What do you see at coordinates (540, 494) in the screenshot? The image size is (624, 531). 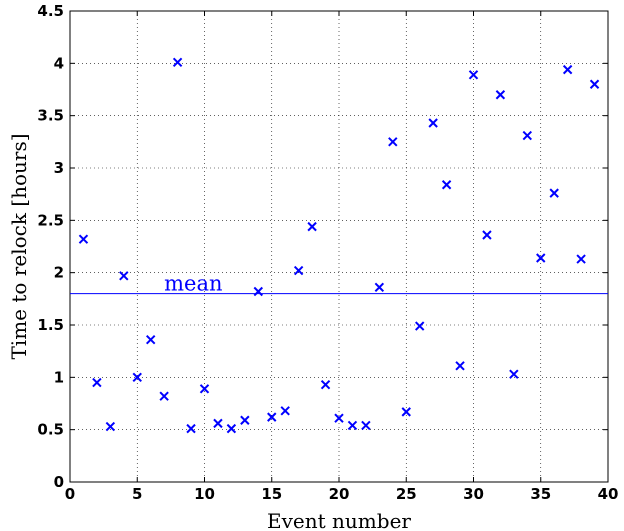 I see `x-tick-label: 35` at bounding box center [540, 494].